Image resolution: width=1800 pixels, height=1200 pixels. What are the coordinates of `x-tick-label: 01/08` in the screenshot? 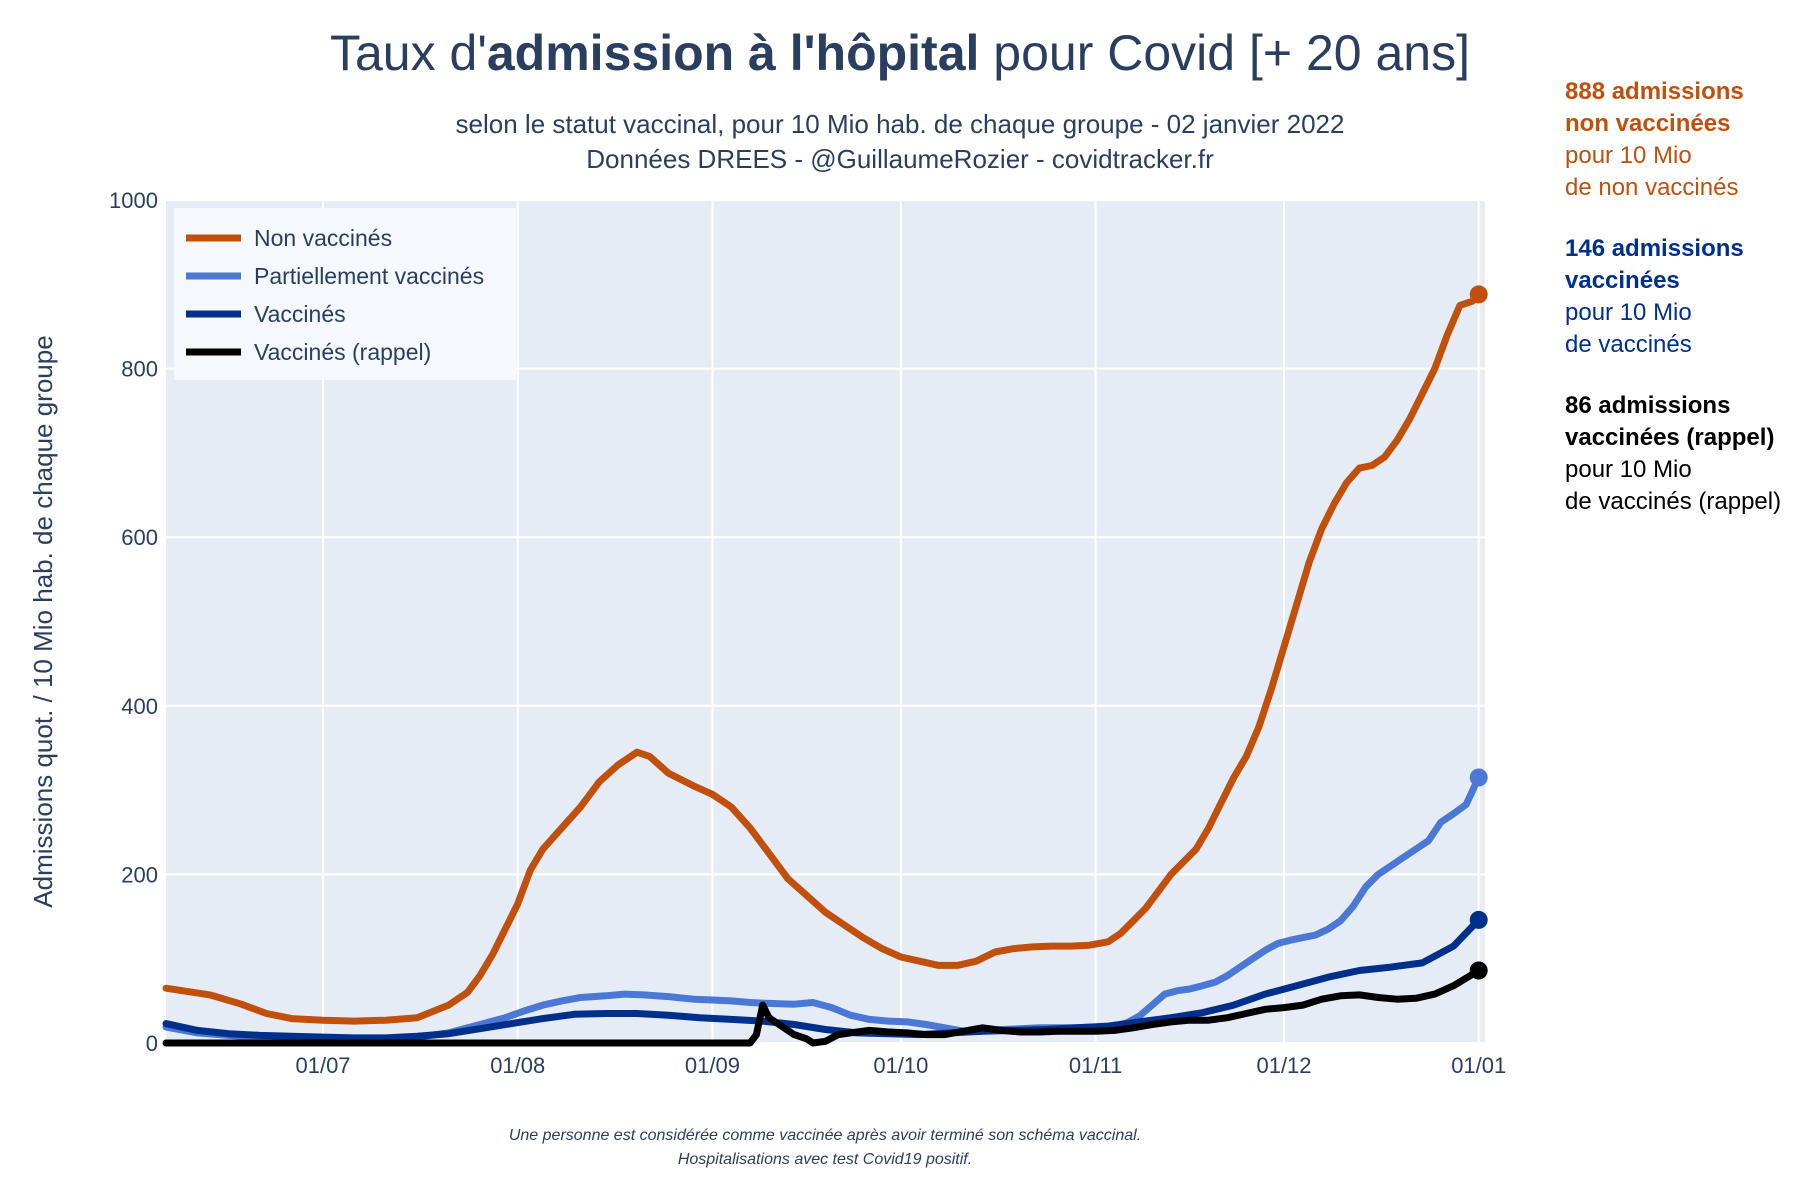 It's located at (517, 1065).